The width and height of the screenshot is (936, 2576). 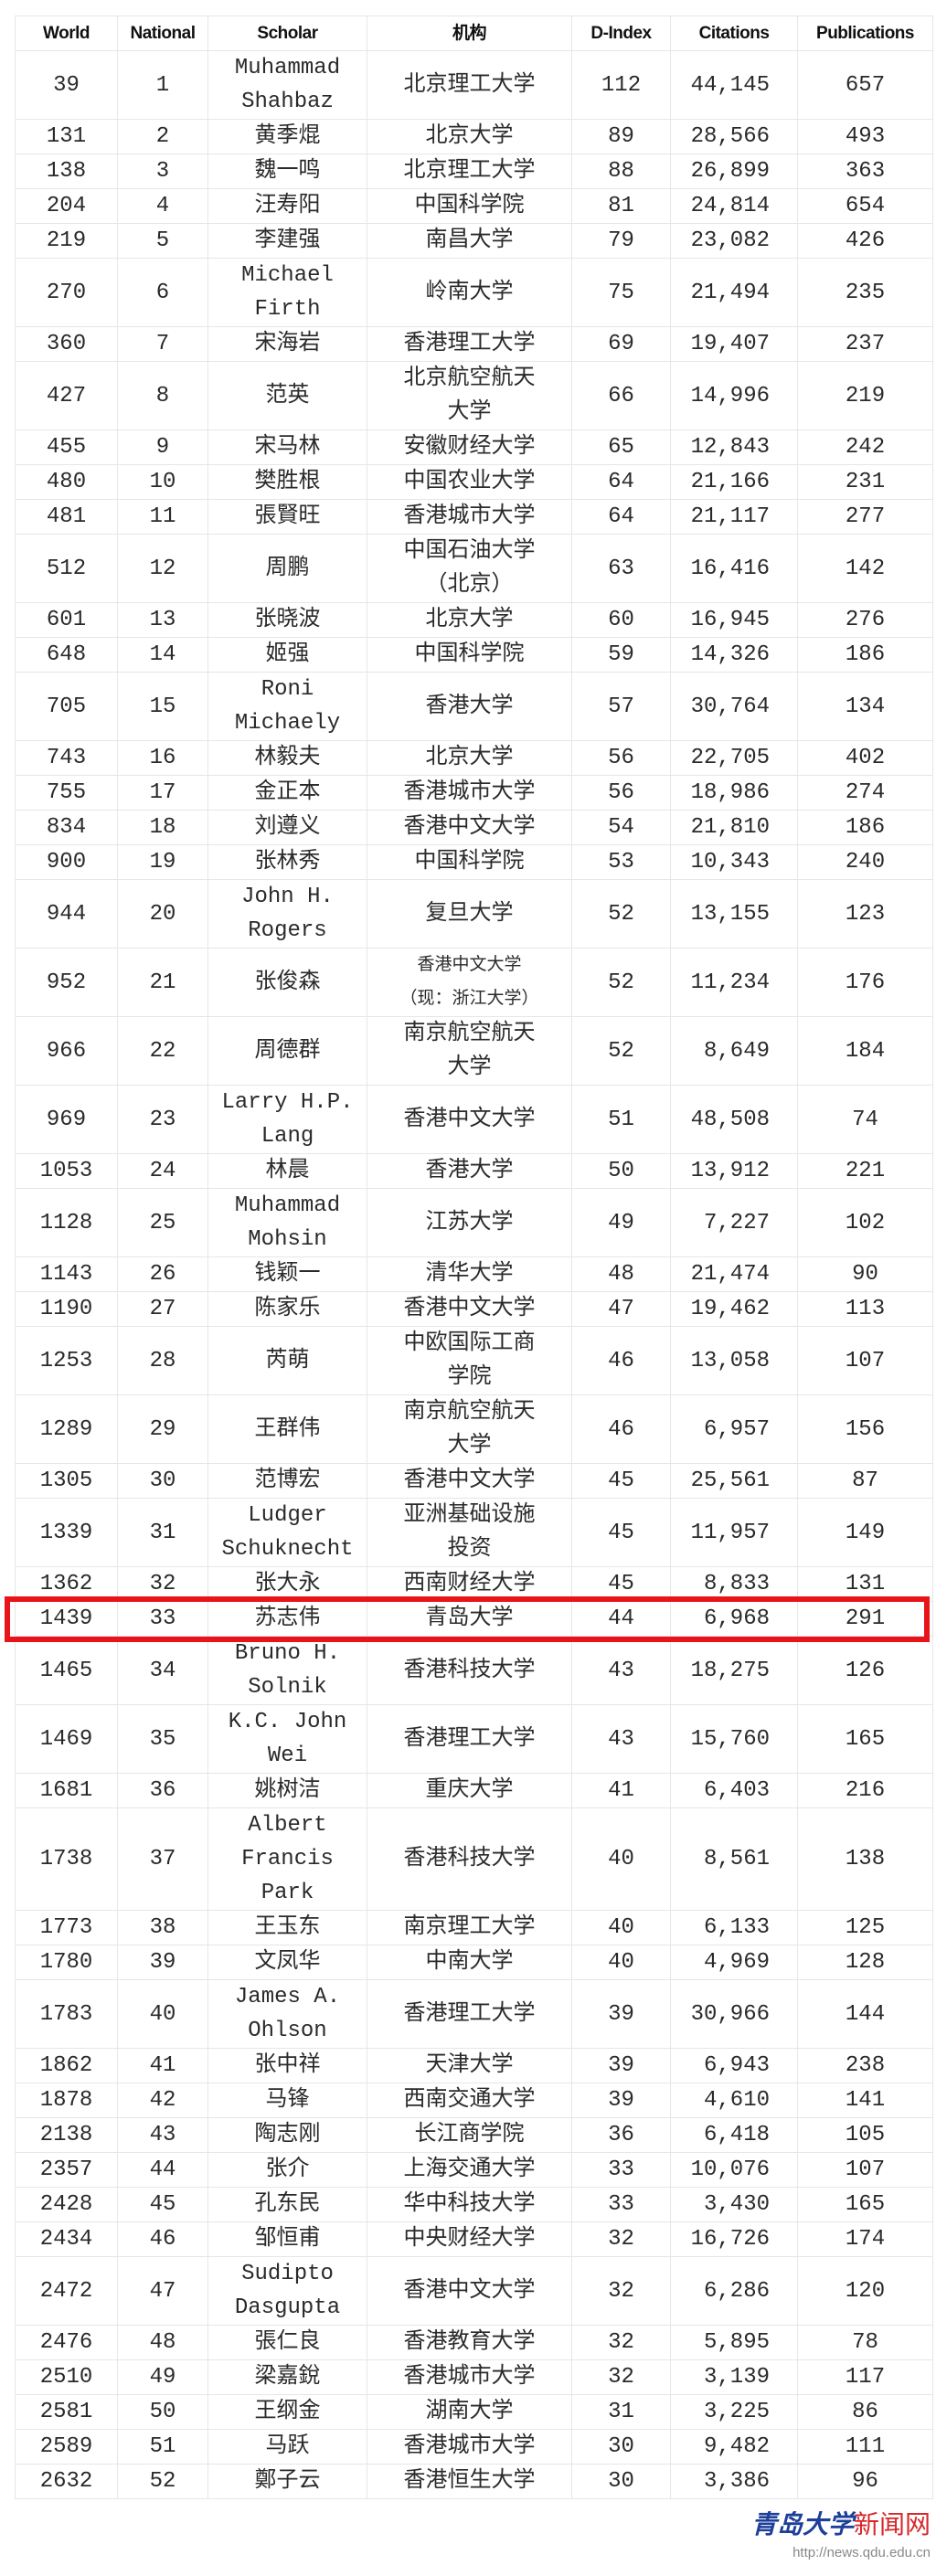 What do you see at coordinates (67, 2135) in the screenshot?
I see `cell-world-rank: 2138` at bounding box center [67, 2135].